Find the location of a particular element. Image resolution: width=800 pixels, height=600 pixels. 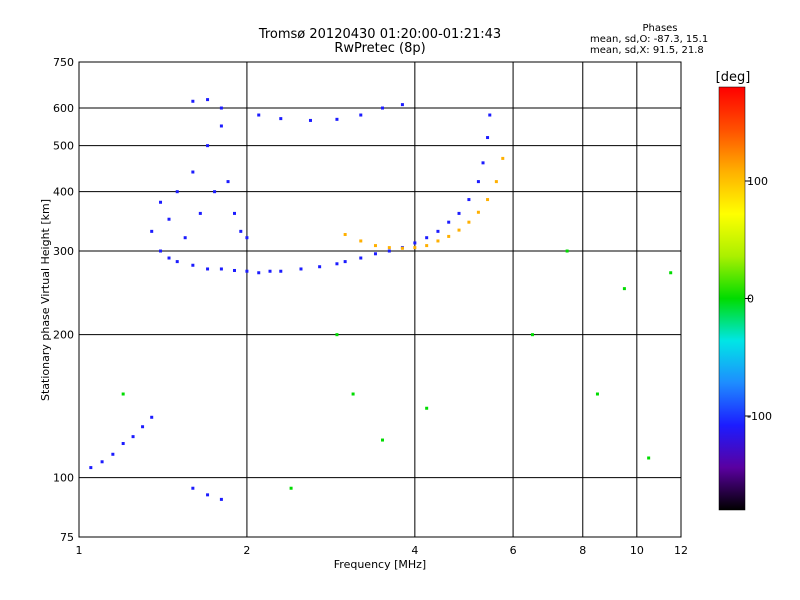

y-tick-label: 750 is located at coordinates (63, 62).